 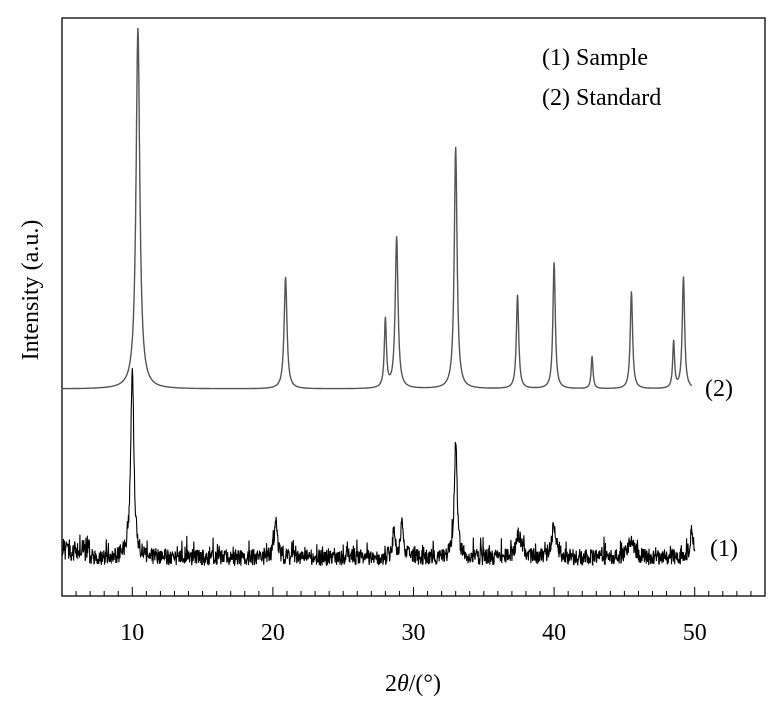 I want to click on x-tick-labels: 10 20 30 40 50, so click(x=413, y=633).